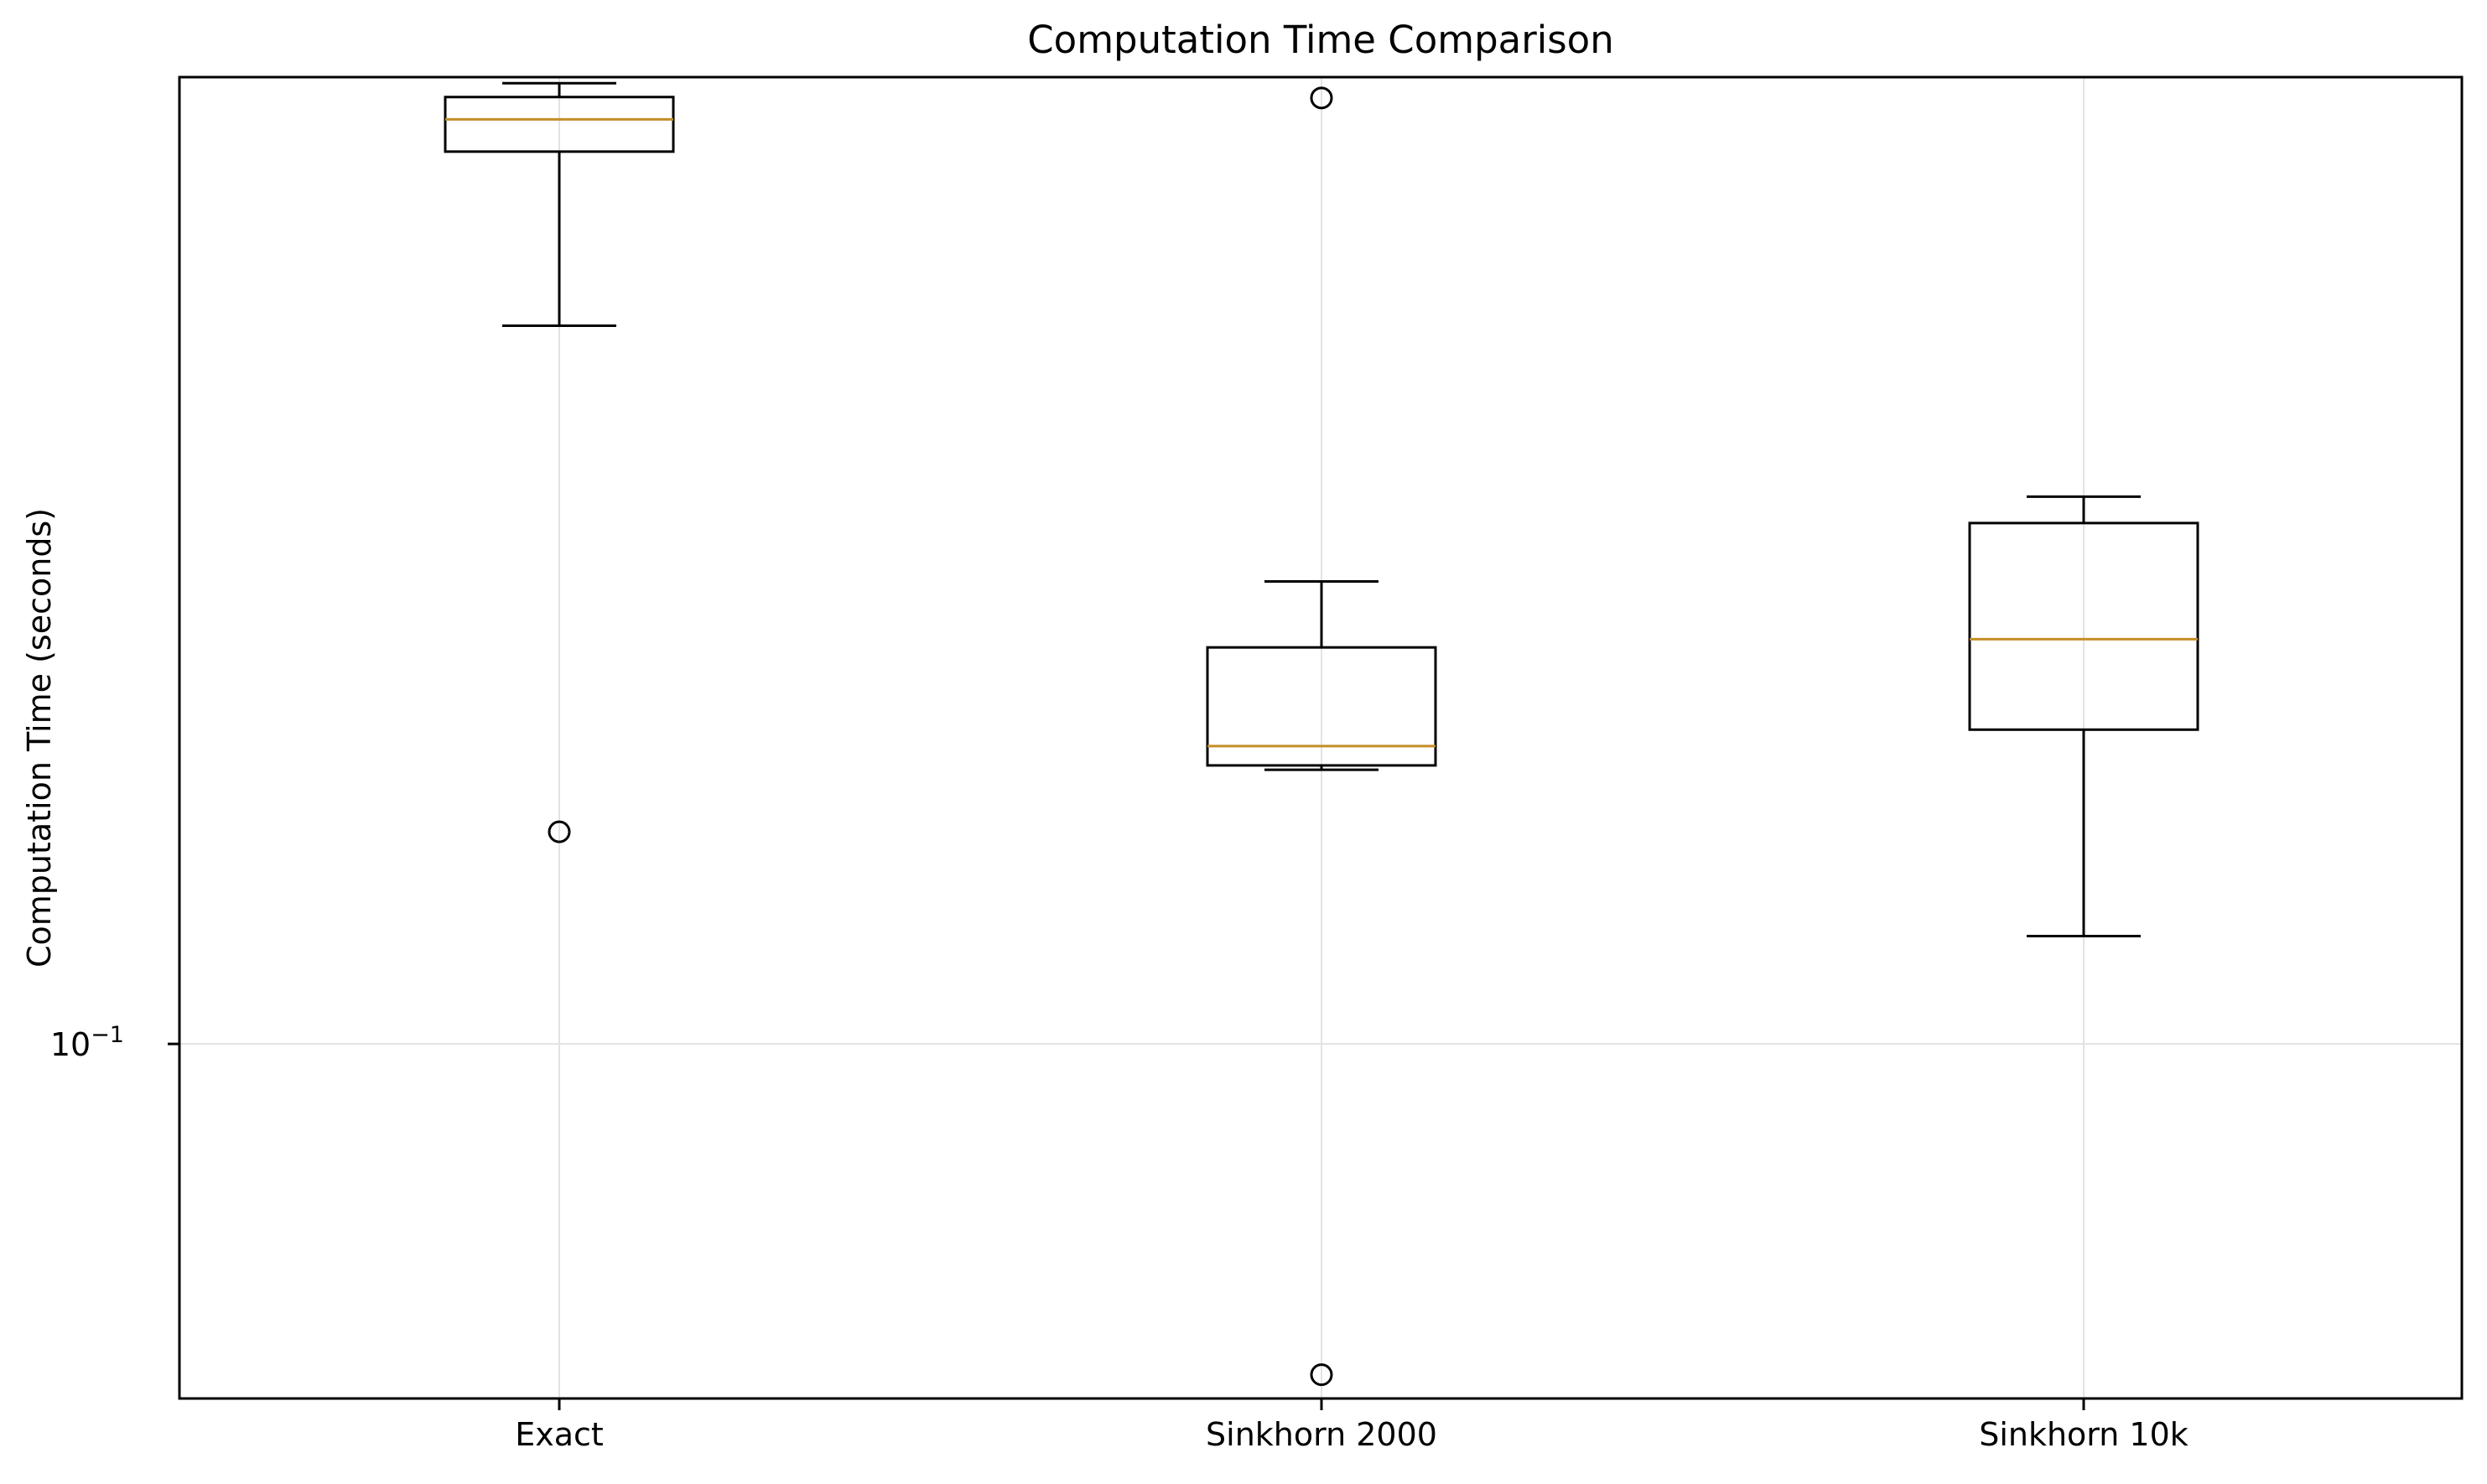  Describe the element at coordinates (107, 1035) in the screenshot. I see `y-tick-exponent: −1` at that location.